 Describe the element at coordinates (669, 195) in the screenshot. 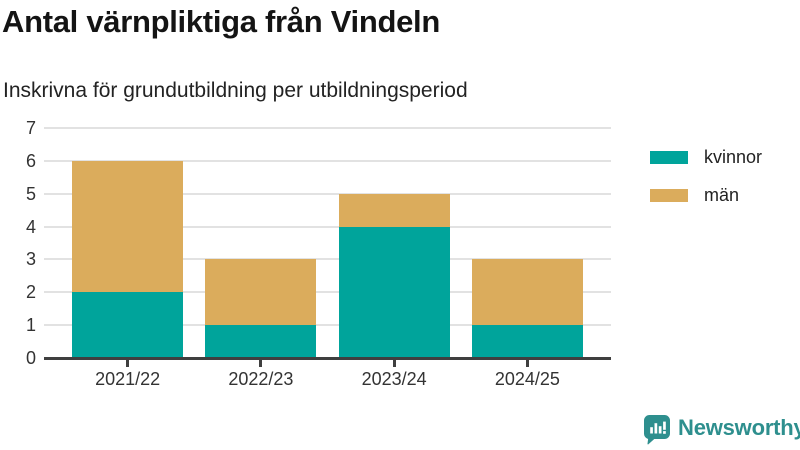

I see `legend-swatch-man` at that location.